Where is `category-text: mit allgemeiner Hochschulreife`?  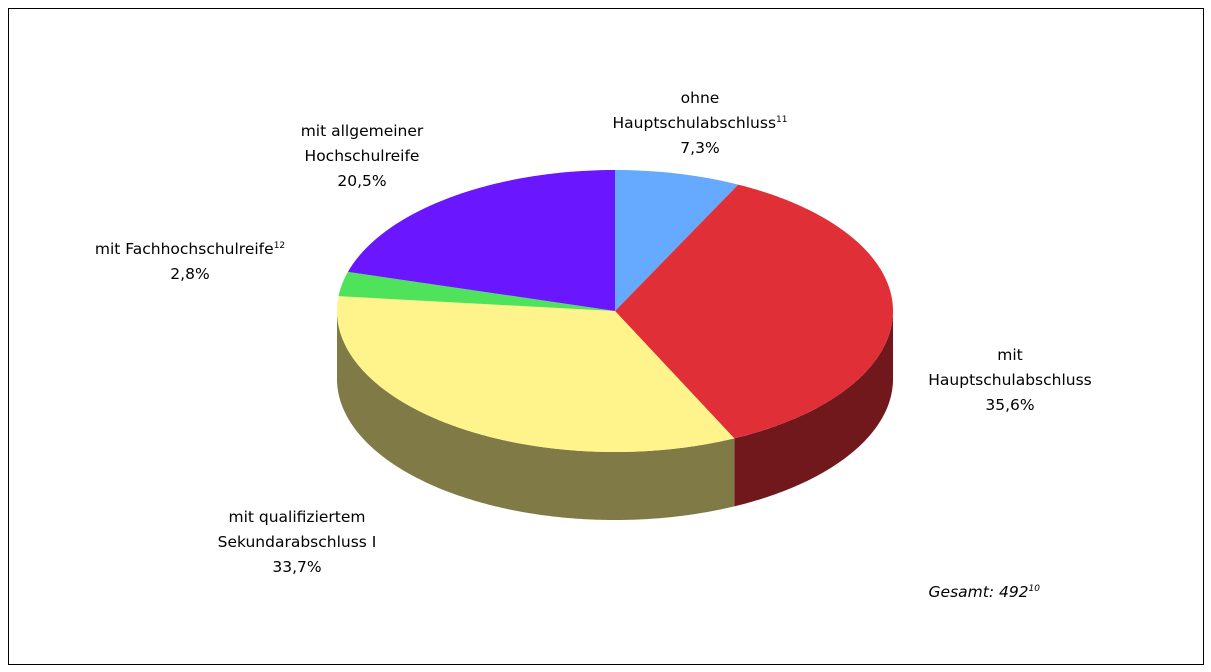 category-text: mit allgemeiner Hochschulreife is located at coordinates (362, 143).